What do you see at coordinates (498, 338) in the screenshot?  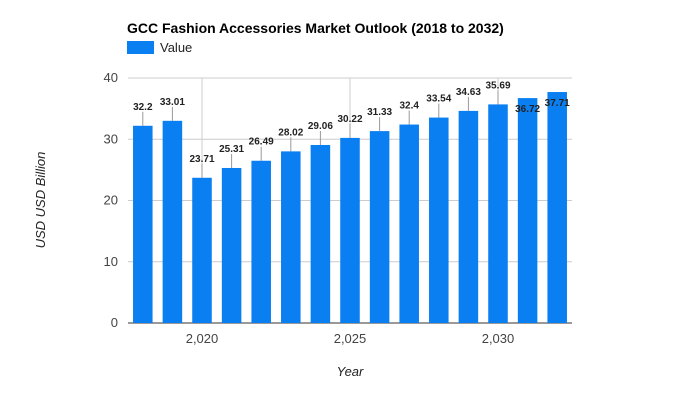 I see `x-tick-label: 2,030` at bounding box center [498, 338].